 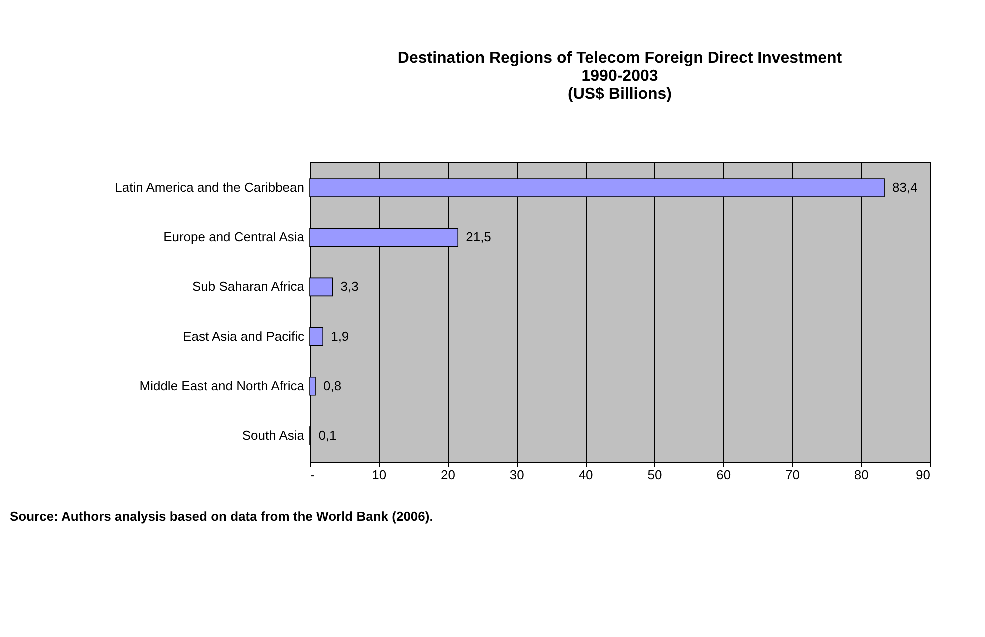 What do you see at coordinates (327, 435) in the screenshot?
I see `data-label: 0,1` at bounding box center [327, 435].